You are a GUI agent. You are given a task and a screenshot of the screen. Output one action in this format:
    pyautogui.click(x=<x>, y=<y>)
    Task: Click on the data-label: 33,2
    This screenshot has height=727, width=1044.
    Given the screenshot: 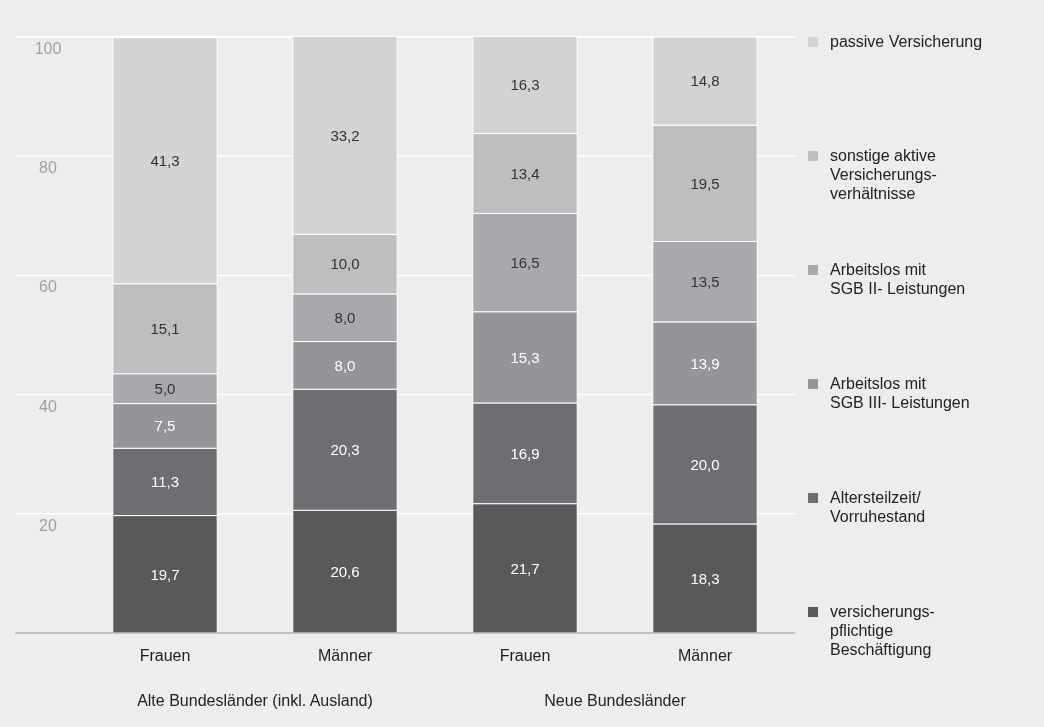 What is the action you would take?
    pyautogui.click(x=345, y=135)
    